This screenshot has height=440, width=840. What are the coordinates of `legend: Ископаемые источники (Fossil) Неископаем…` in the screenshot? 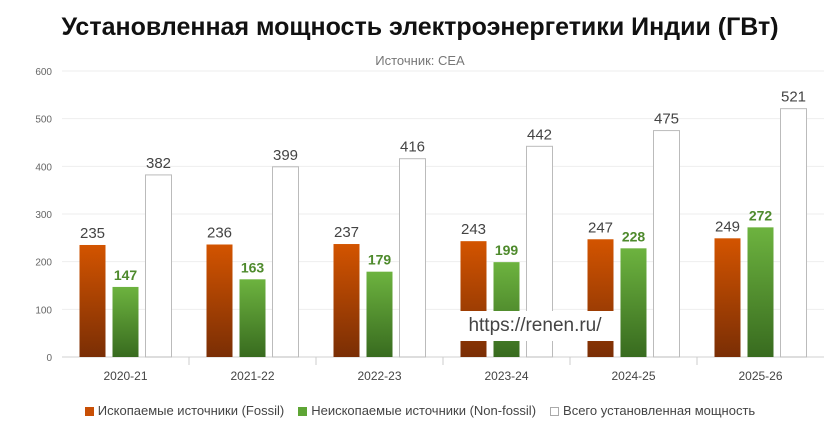 It's located at (420, 411).